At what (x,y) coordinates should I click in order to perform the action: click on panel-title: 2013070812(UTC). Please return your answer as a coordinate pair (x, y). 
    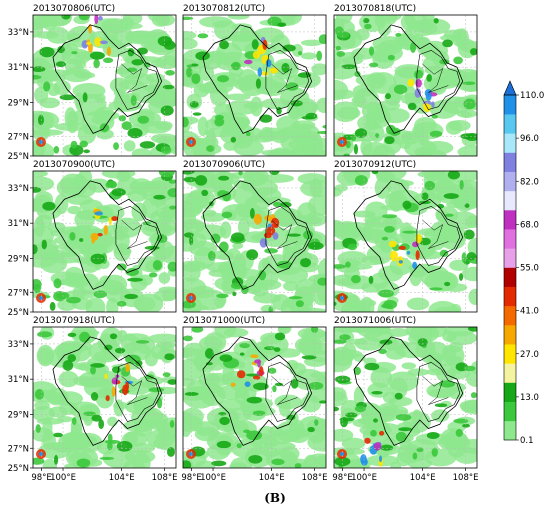
    Looking at the image, I should click on (224, 9).